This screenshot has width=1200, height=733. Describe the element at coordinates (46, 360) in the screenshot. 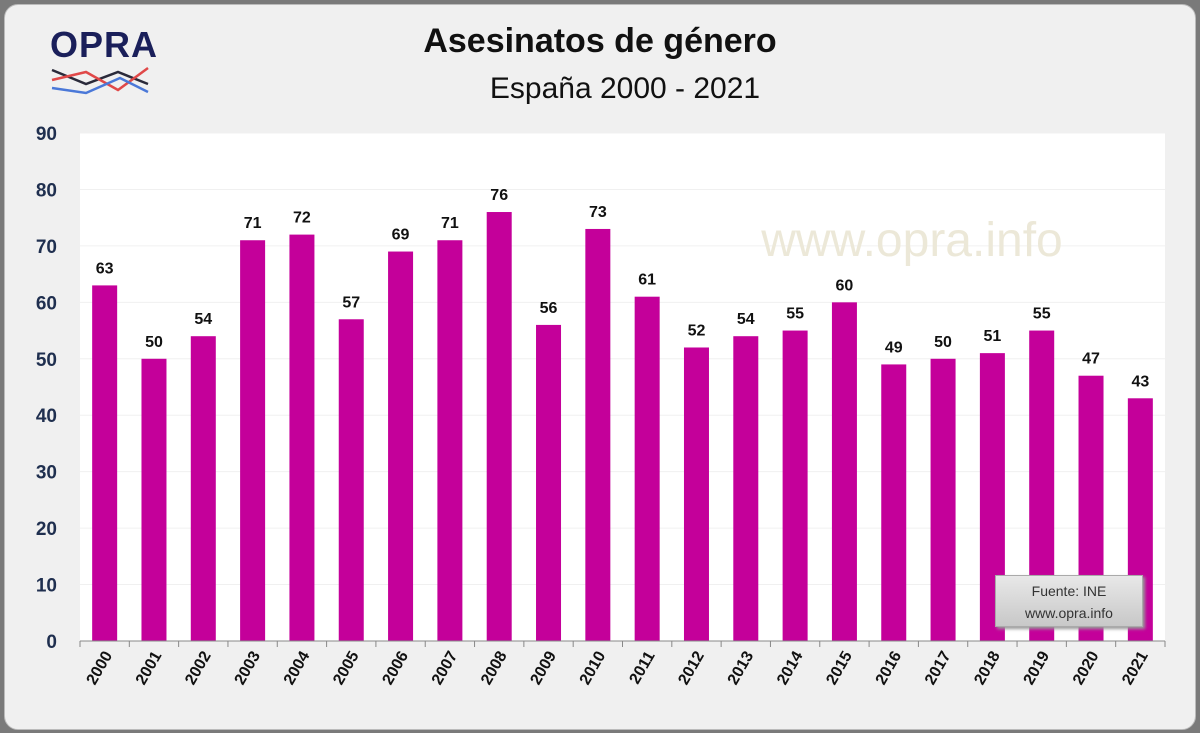

I see `y-tick-label: 50` at that location.